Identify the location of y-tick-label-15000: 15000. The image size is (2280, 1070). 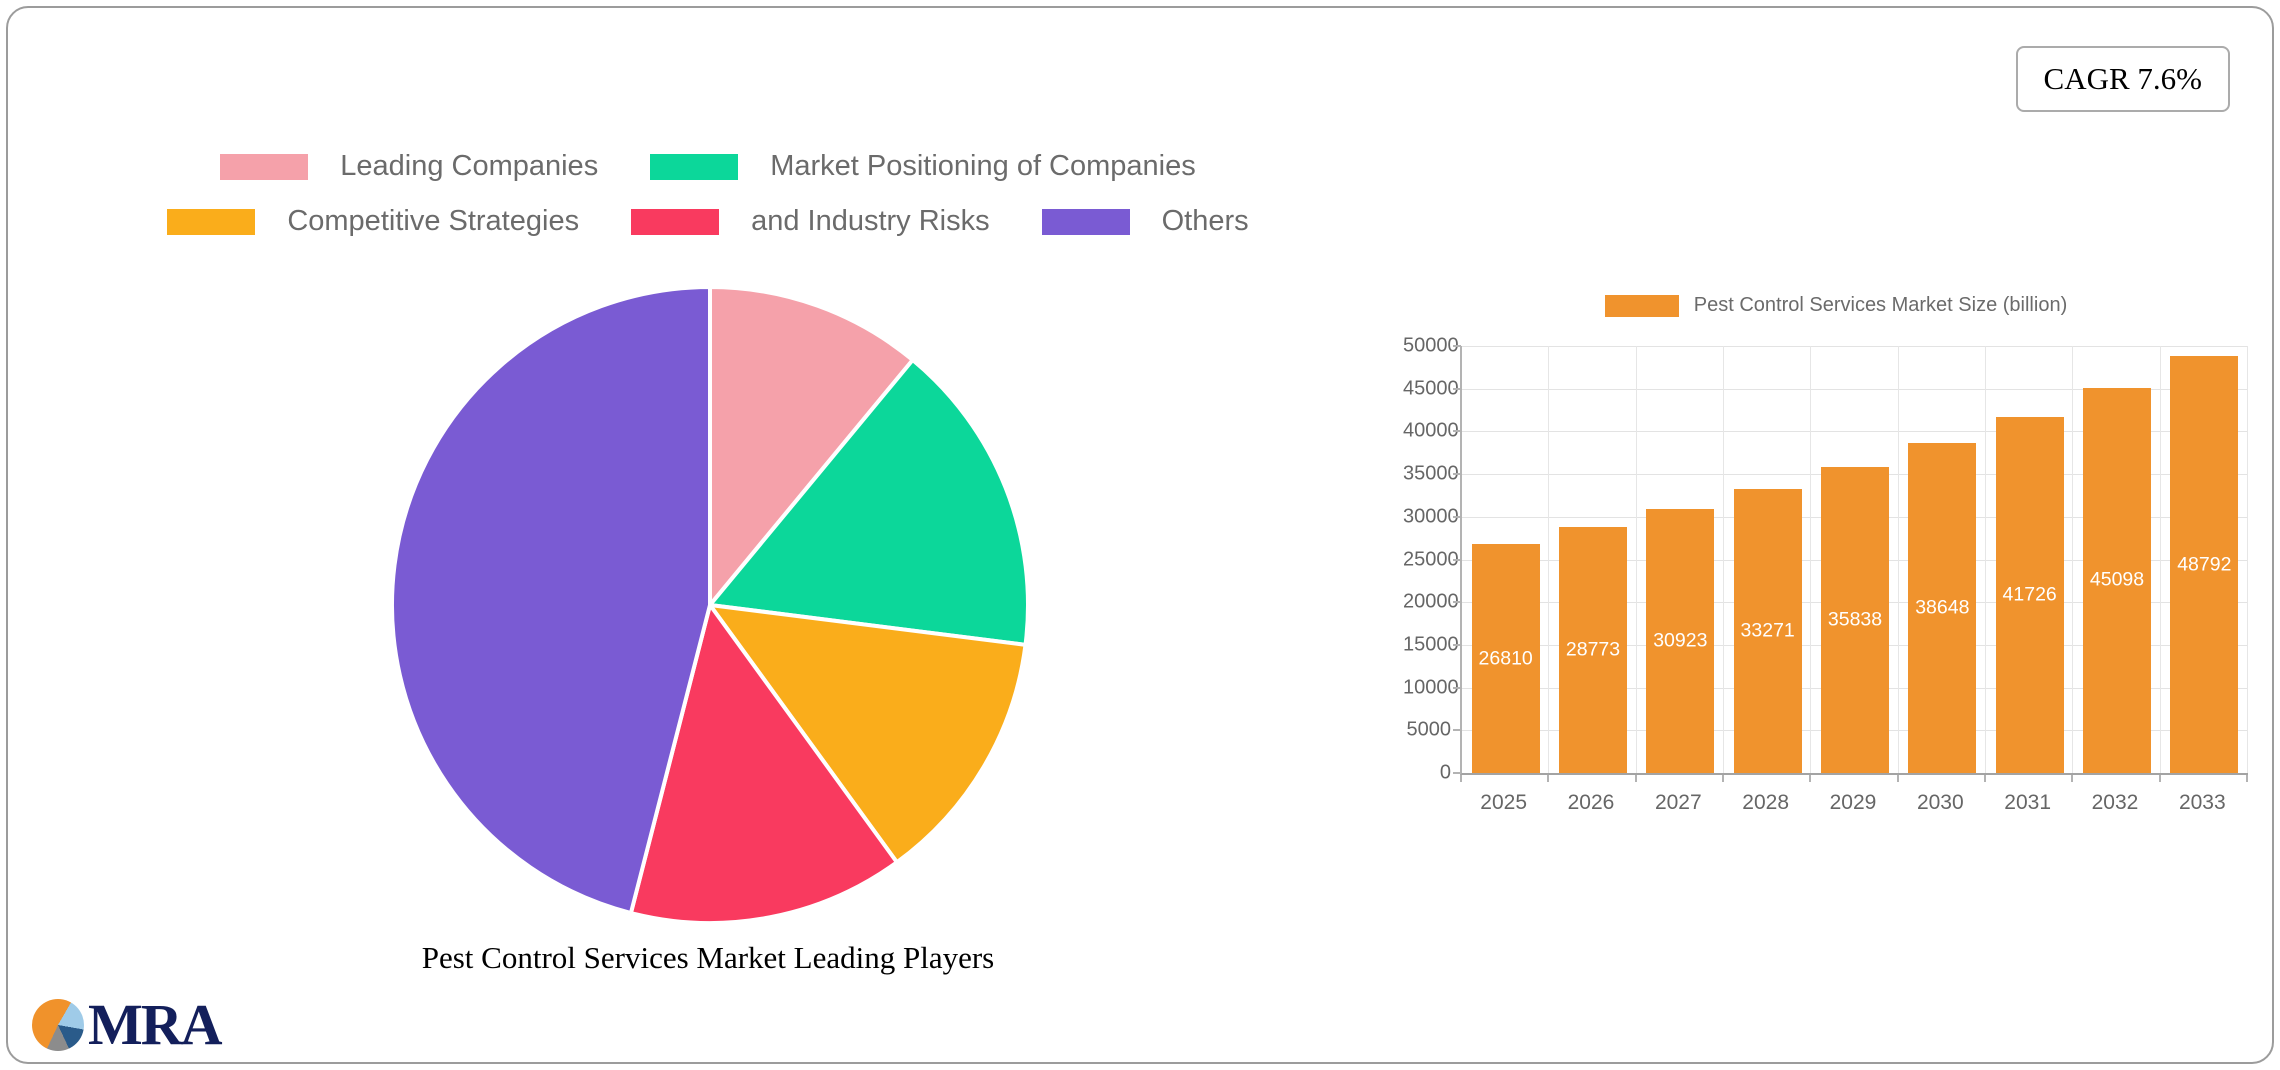
(1431, 644).